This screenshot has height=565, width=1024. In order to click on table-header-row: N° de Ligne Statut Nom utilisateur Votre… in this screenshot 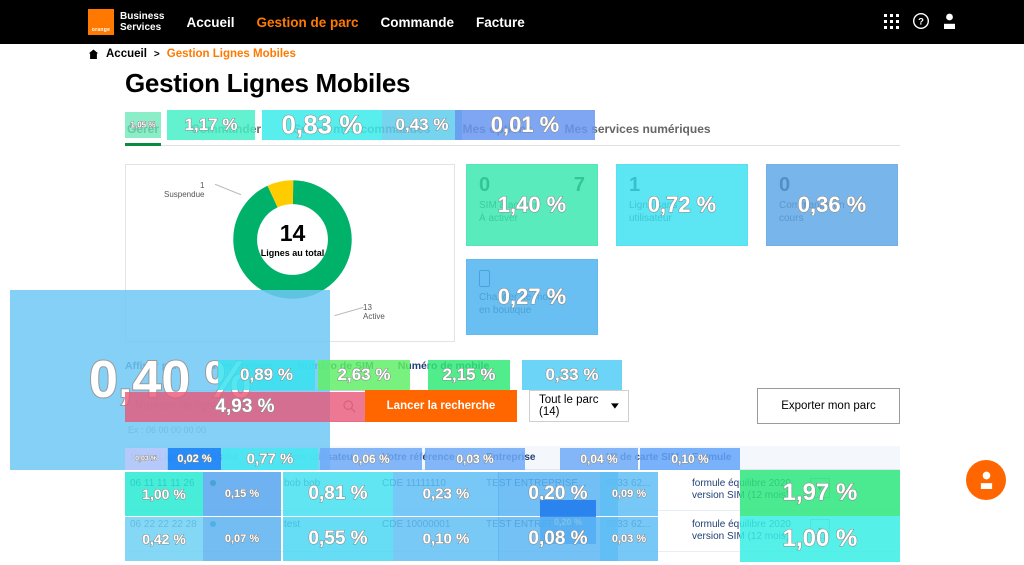, I will do `click(512, 458)`.